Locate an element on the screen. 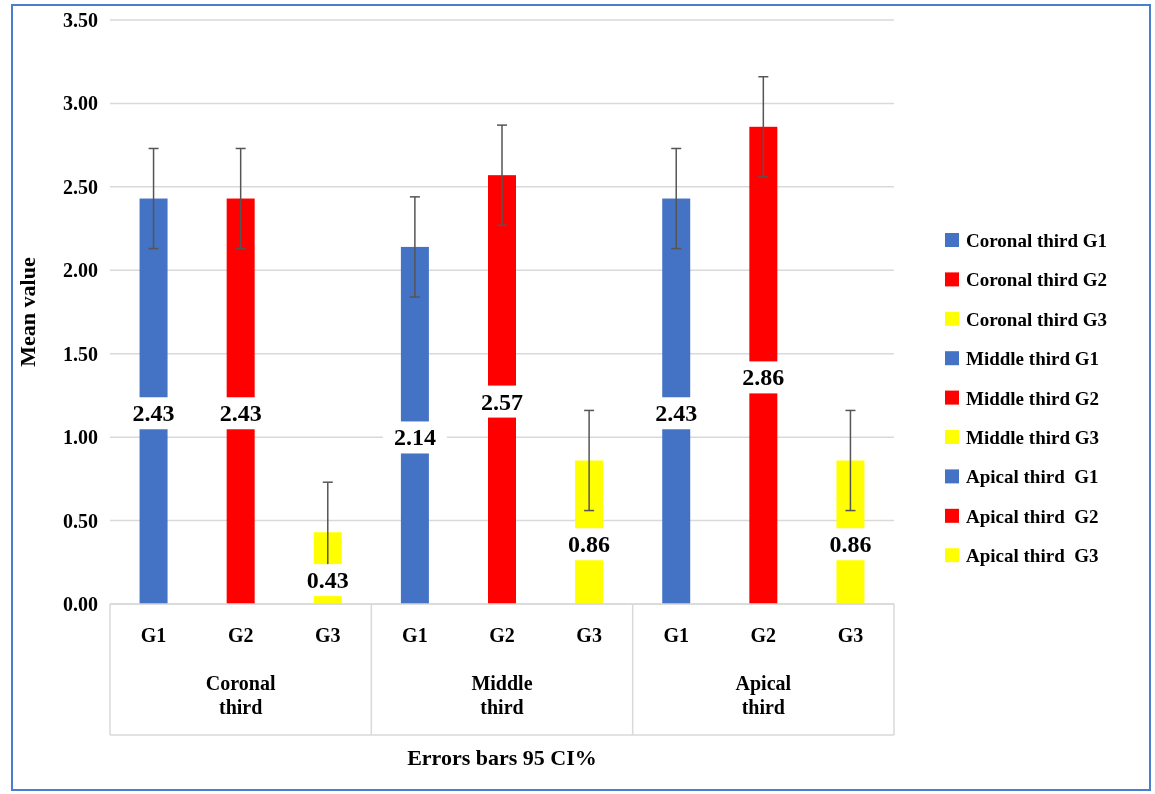 This screenshot has width=1155, height=794. y-tick-label: 3.00 is located at coordinates (80, 103).